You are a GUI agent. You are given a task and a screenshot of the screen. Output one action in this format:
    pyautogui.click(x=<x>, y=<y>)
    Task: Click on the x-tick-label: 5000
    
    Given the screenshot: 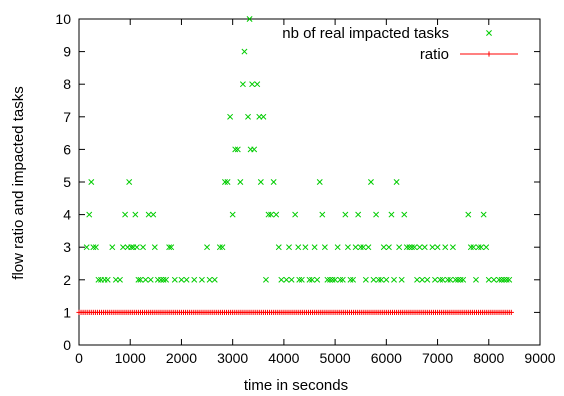 What is the action you would take?
    pyautogui.click(x=335, y=358)
    